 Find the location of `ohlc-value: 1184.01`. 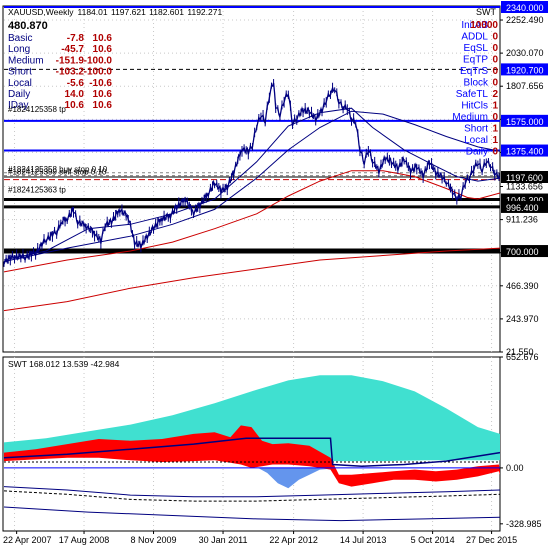

ohlc-value: 1184.01 is located at coordinates (93, 12).